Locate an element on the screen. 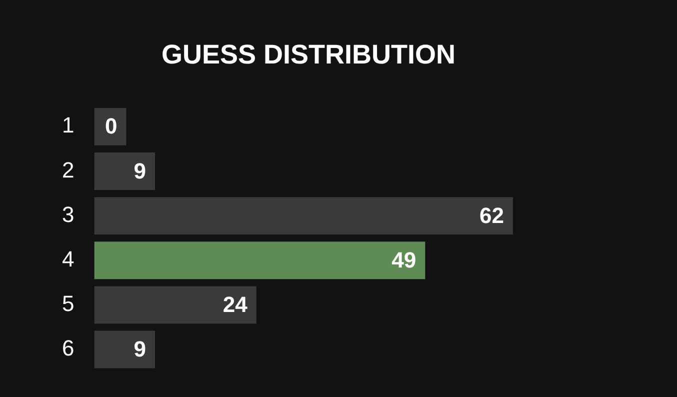  chart-title: GUESS DISTRIBUTION is located at coordinates (308, 55).